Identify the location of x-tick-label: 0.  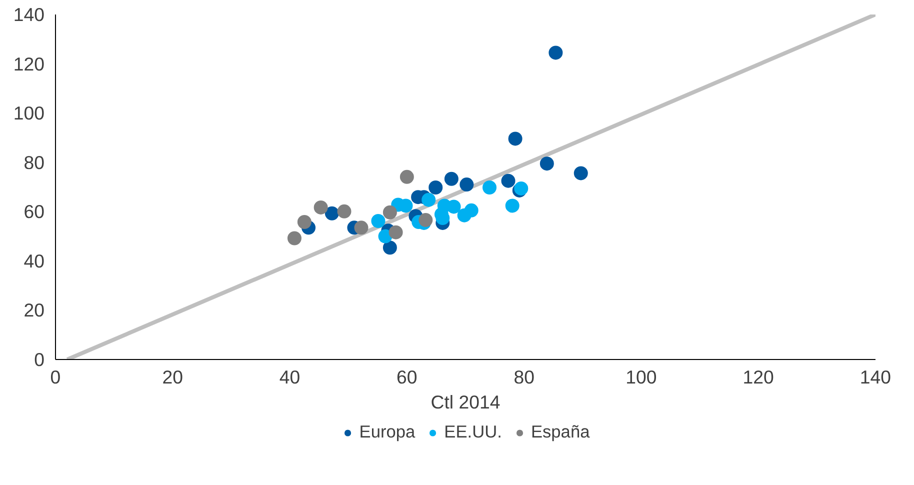
(55, 377).